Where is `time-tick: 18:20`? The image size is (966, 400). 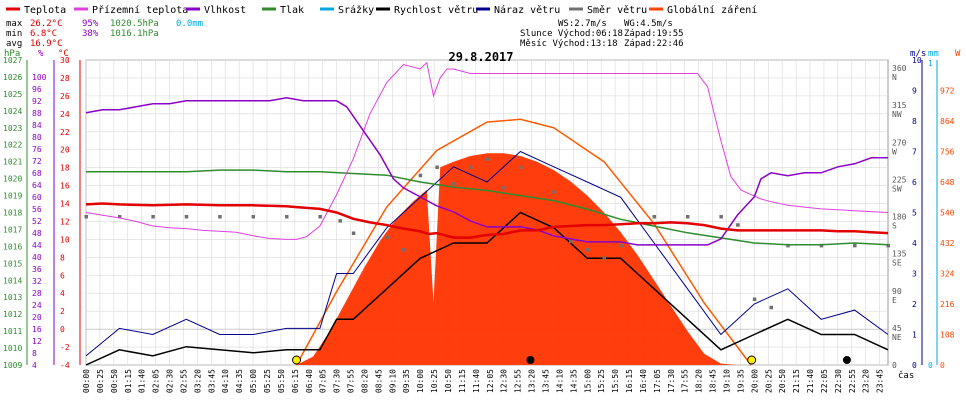 time-tick: 18:20 is located at coordinates (699, 381).